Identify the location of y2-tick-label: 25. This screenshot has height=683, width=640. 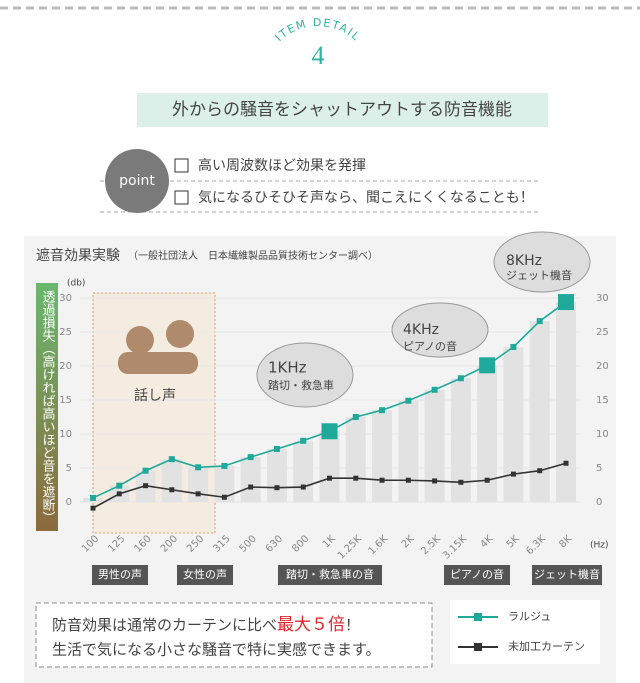
(602, 332).